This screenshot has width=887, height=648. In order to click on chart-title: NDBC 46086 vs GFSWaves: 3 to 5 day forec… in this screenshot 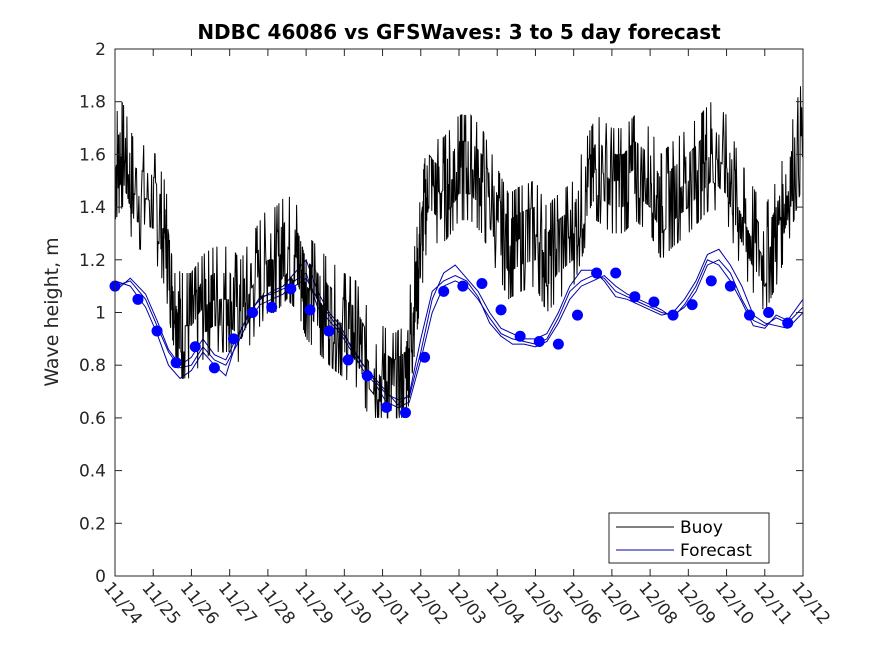, I will do `click(459, 32)`.